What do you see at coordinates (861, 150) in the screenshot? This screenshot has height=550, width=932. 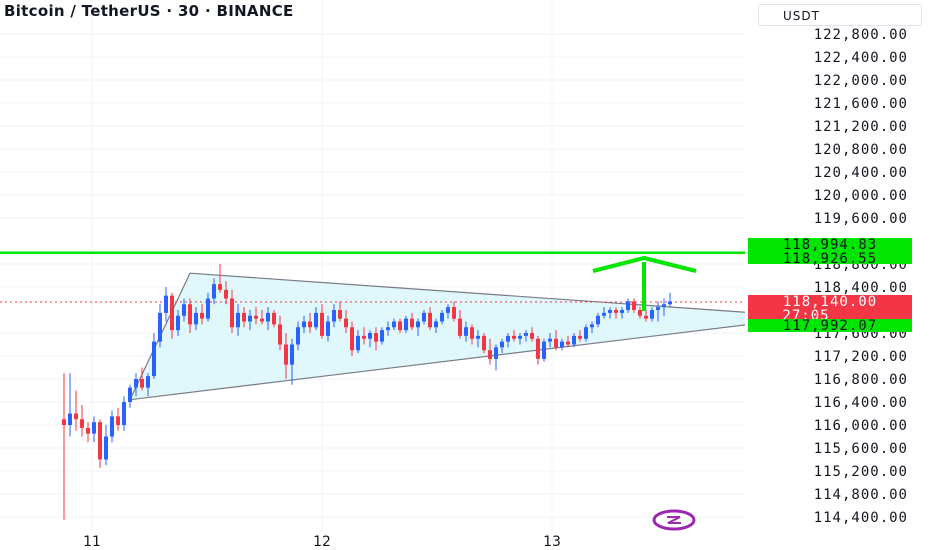 I see `y-tick-label: 120,800.00` at bounding box center [861, 150].